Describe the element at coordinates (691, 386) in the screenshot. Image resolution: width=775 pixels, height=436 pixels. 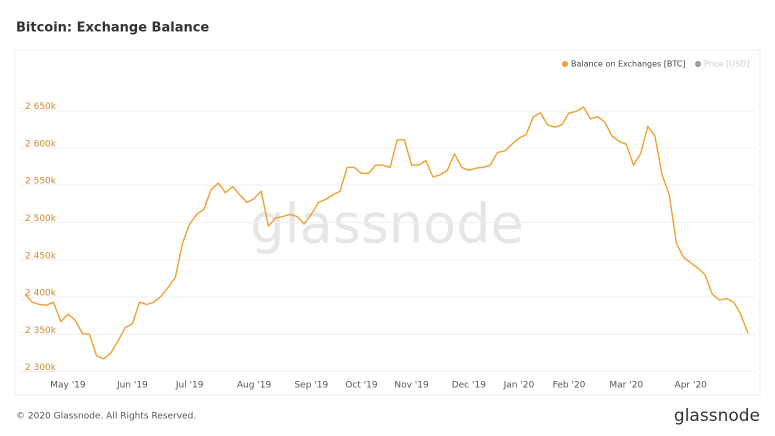
I see `x-tick-label: Apr '20` at that location.